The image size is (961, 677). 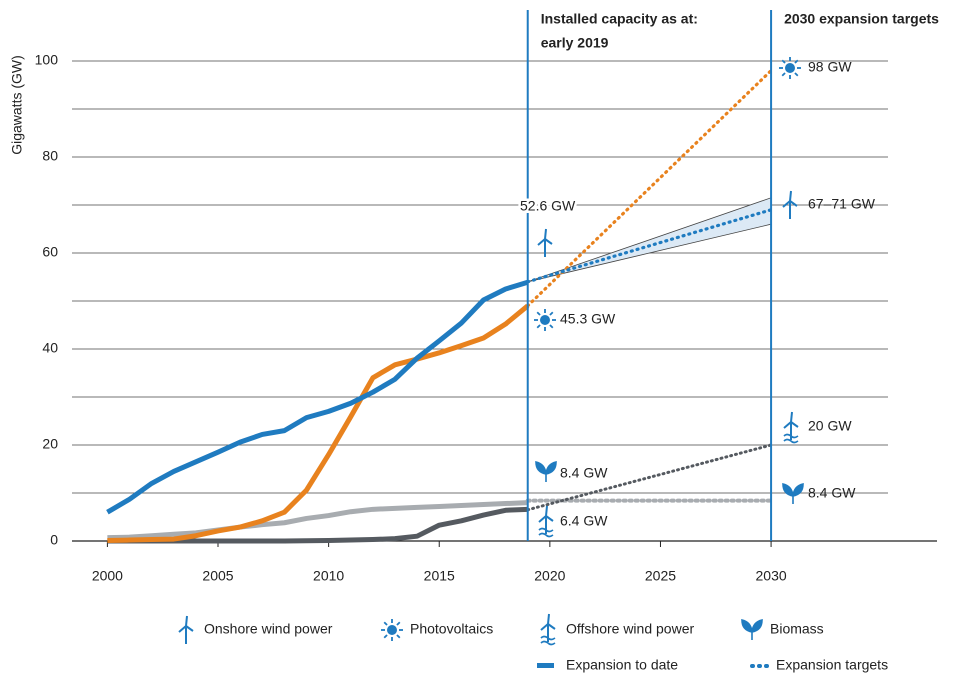 What do you see at coordinates (622, 665) in the screenshot?
I see `legend-label: Expansion to date` at bounding box center [622, 665].